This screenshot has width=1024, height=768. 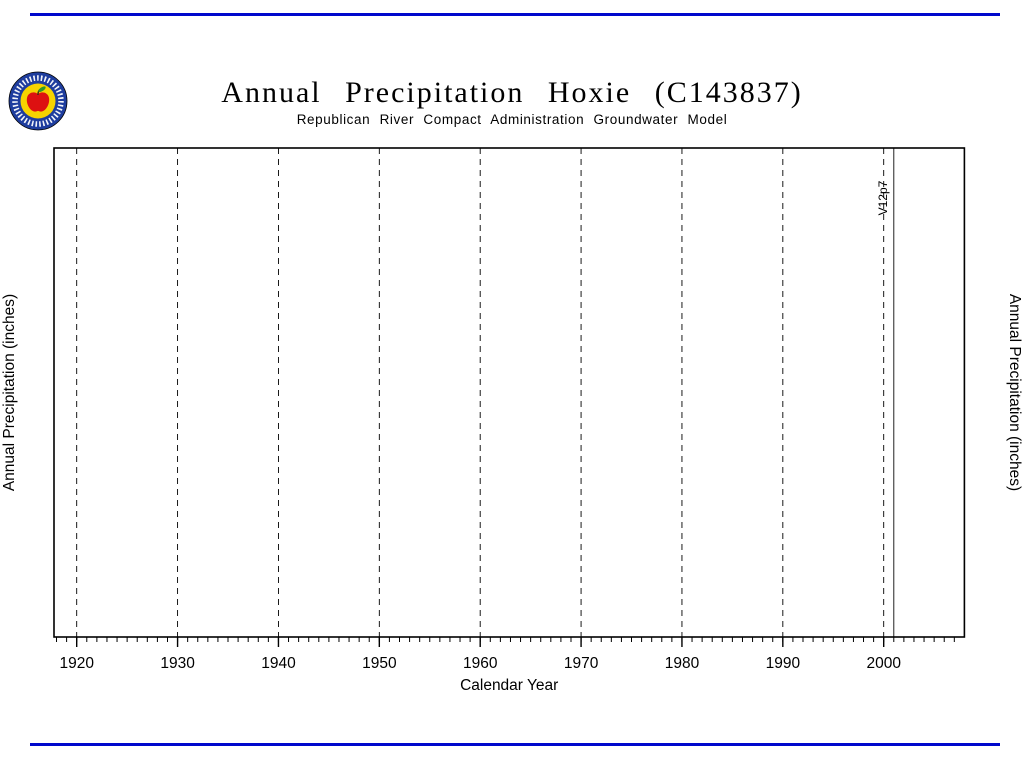 I want to click on x-tick-label: 2000, so click(x=883, y=663).